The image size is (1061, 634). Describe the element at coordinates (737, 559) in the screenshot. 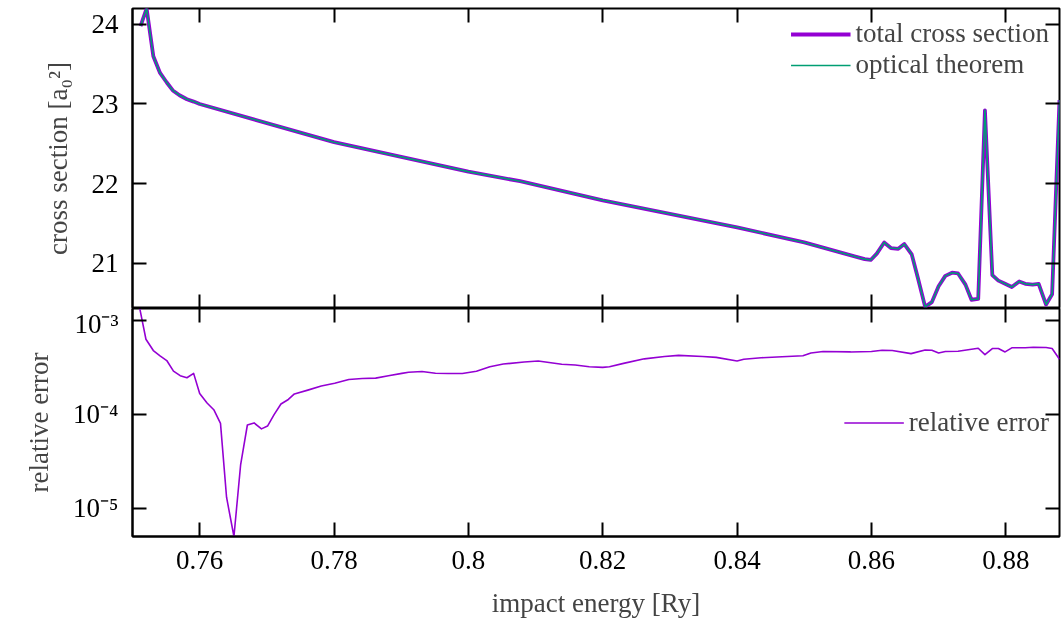

I see `x-tick-label: 0.84` at that location.